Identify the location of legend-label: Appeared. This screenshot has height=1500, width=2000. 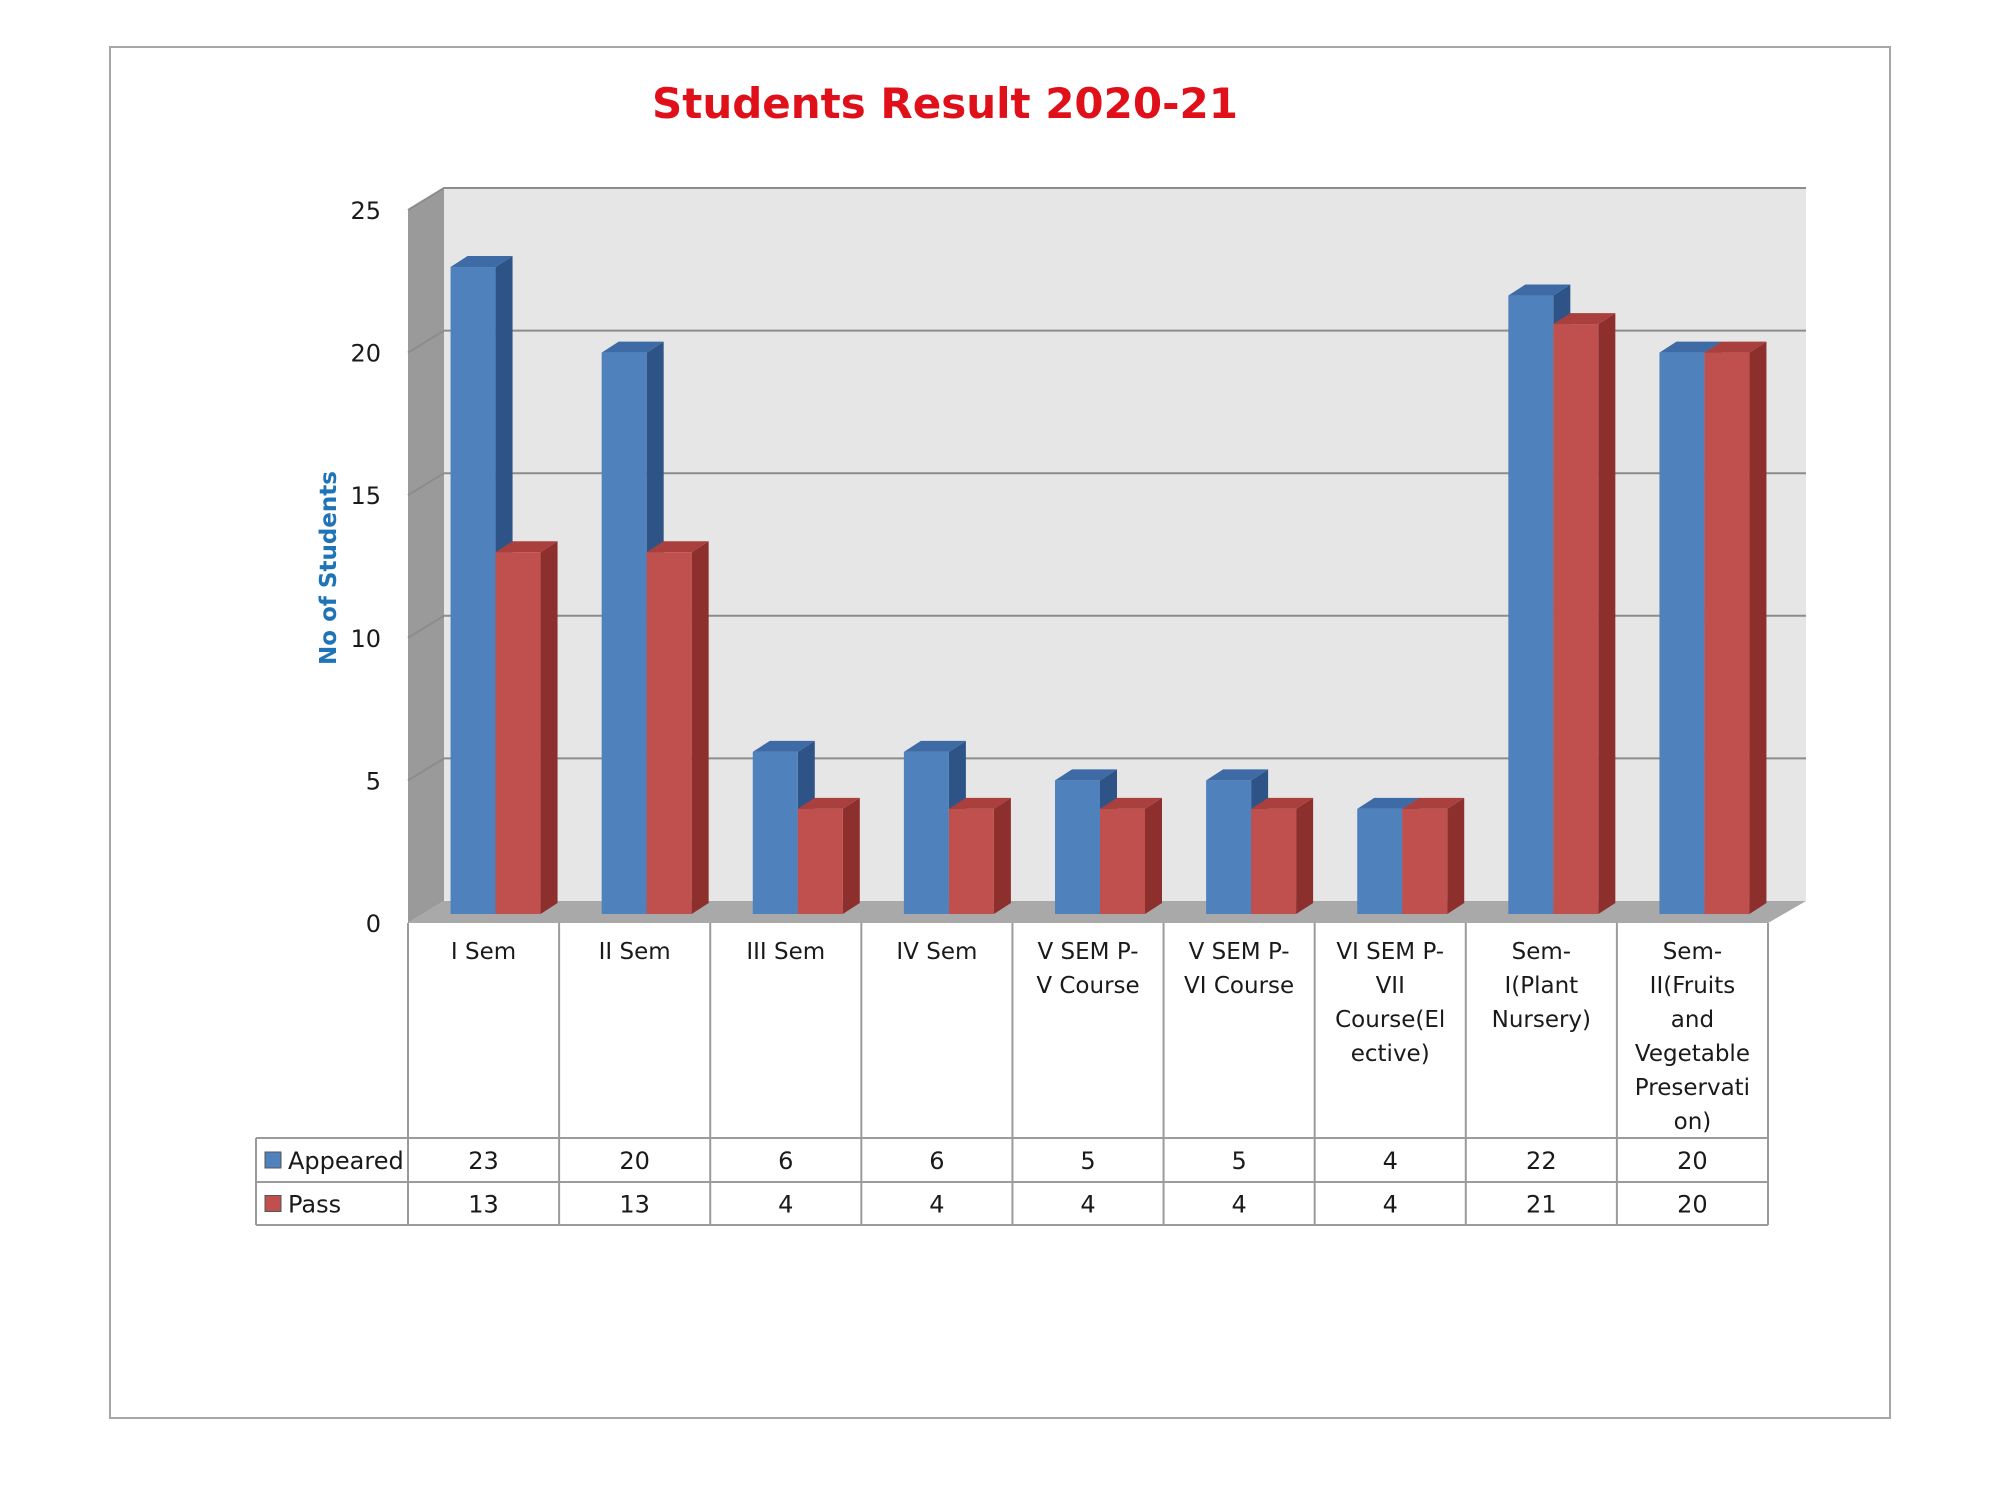
(346, 1161).